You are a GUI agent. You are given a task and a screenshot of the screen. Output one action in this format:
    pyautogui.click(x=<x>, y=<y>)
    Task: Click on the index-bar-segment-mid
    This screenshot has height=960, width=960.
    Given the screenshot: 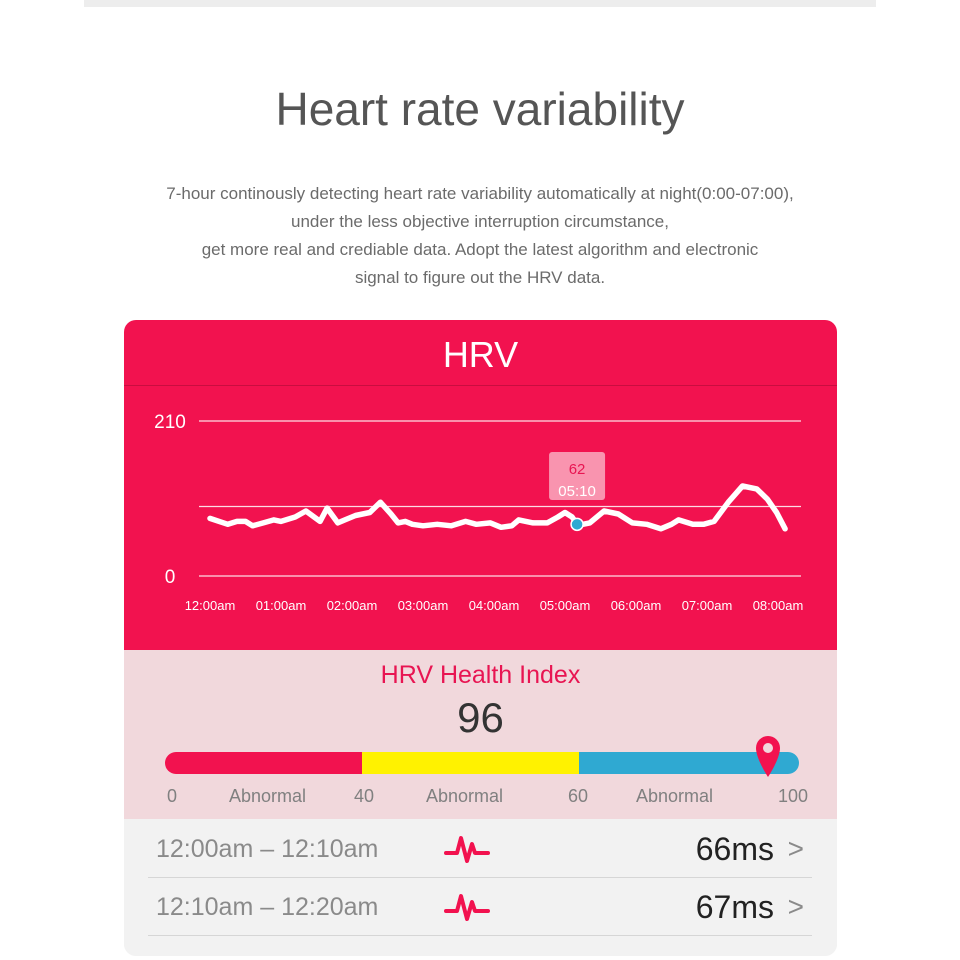 What is the action you would take?
    pyautogui.click(x=470, y=763)
    